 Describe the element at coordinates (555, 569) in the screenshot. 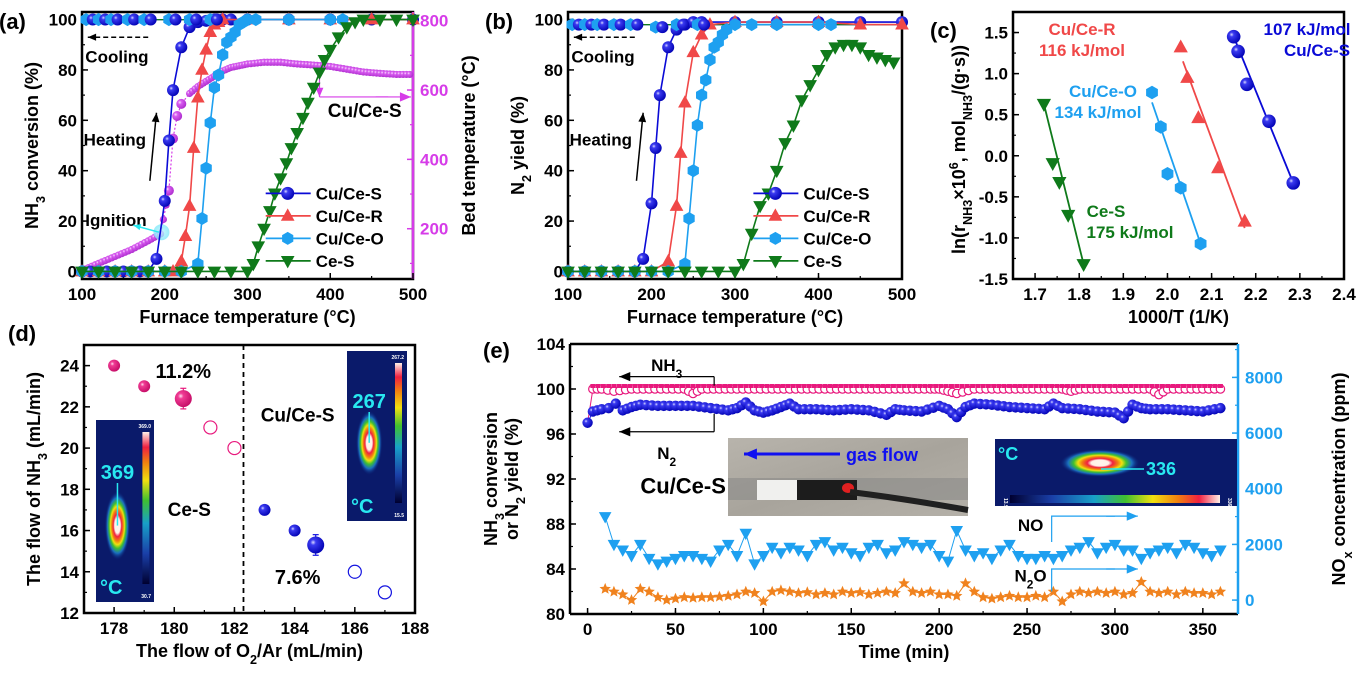

I see `y-tick-label: 84` at that location.